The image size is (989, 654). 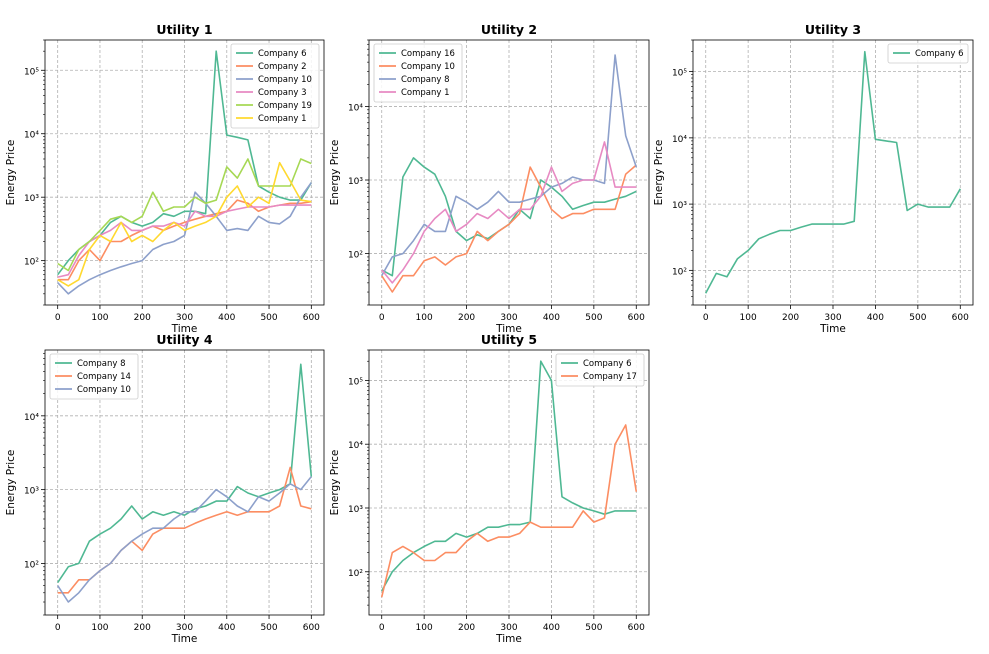 What do you see at coordinates (184, 339) in the screenshot?
I see `subplot-title: Utility 4` at bounding box center [184, 339].